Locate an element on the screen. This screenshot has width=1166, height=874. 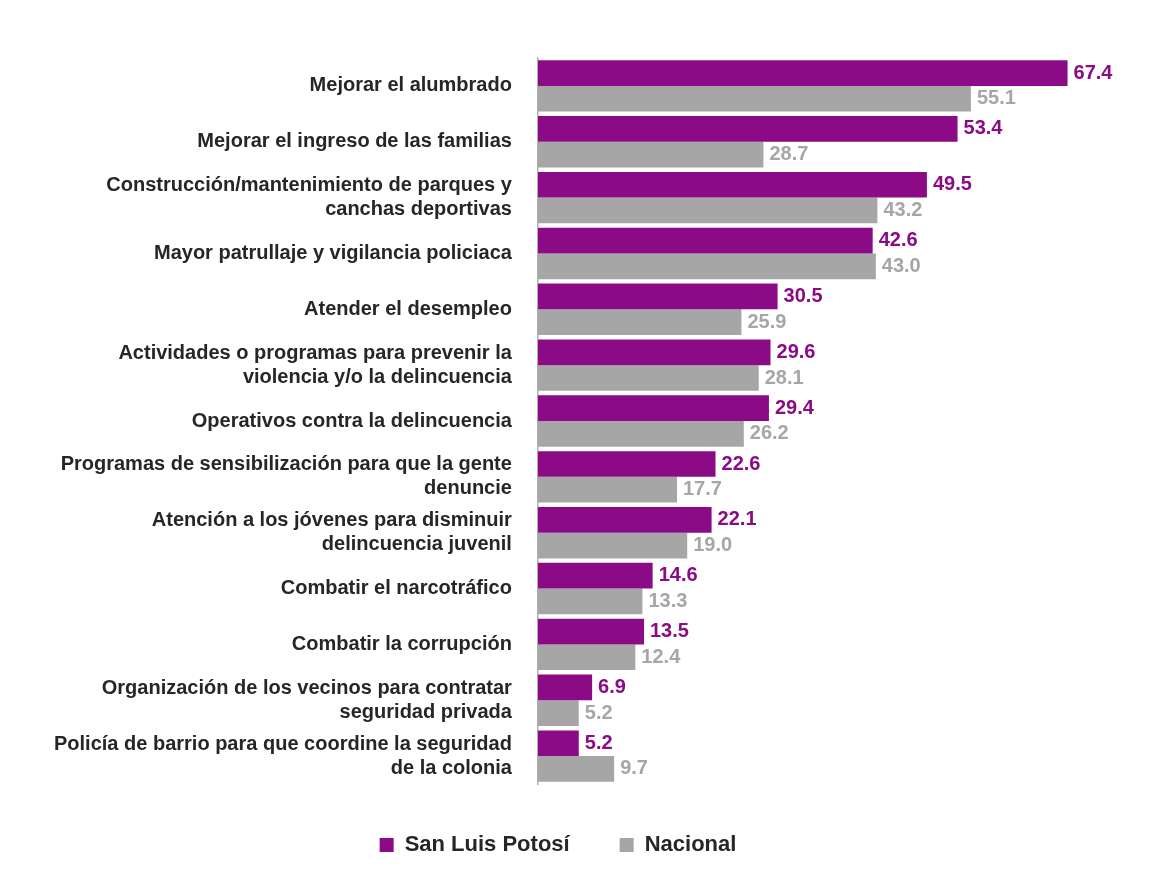
y-tick-label: Mayor patrullaje y vigilancia policiaca is located at coordinates (333, 251).